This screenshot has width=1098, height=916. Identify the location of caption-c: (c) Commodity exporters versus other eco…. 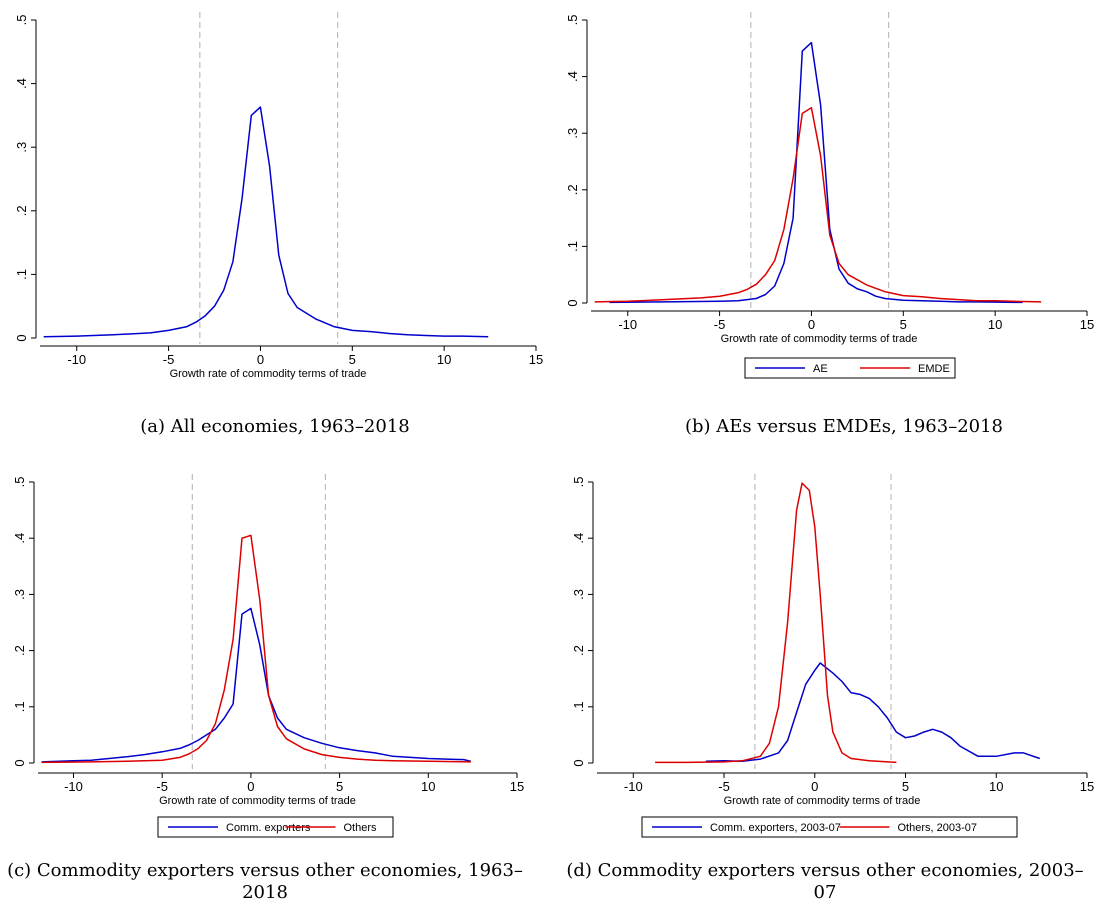
(265, 881).